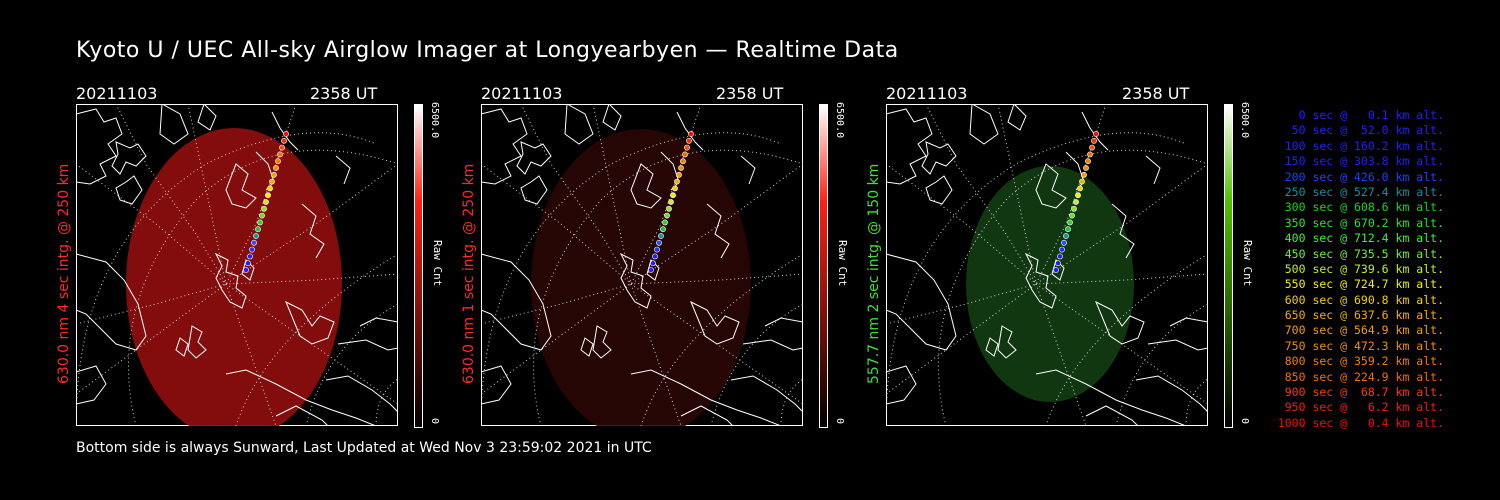 This screenshot has width=1500, height=500. What do you see at coordinates (839, 120) in the screenshot?
I see `panel-2-colorbar-max: 6500.0` at bounding box center [839, 120].